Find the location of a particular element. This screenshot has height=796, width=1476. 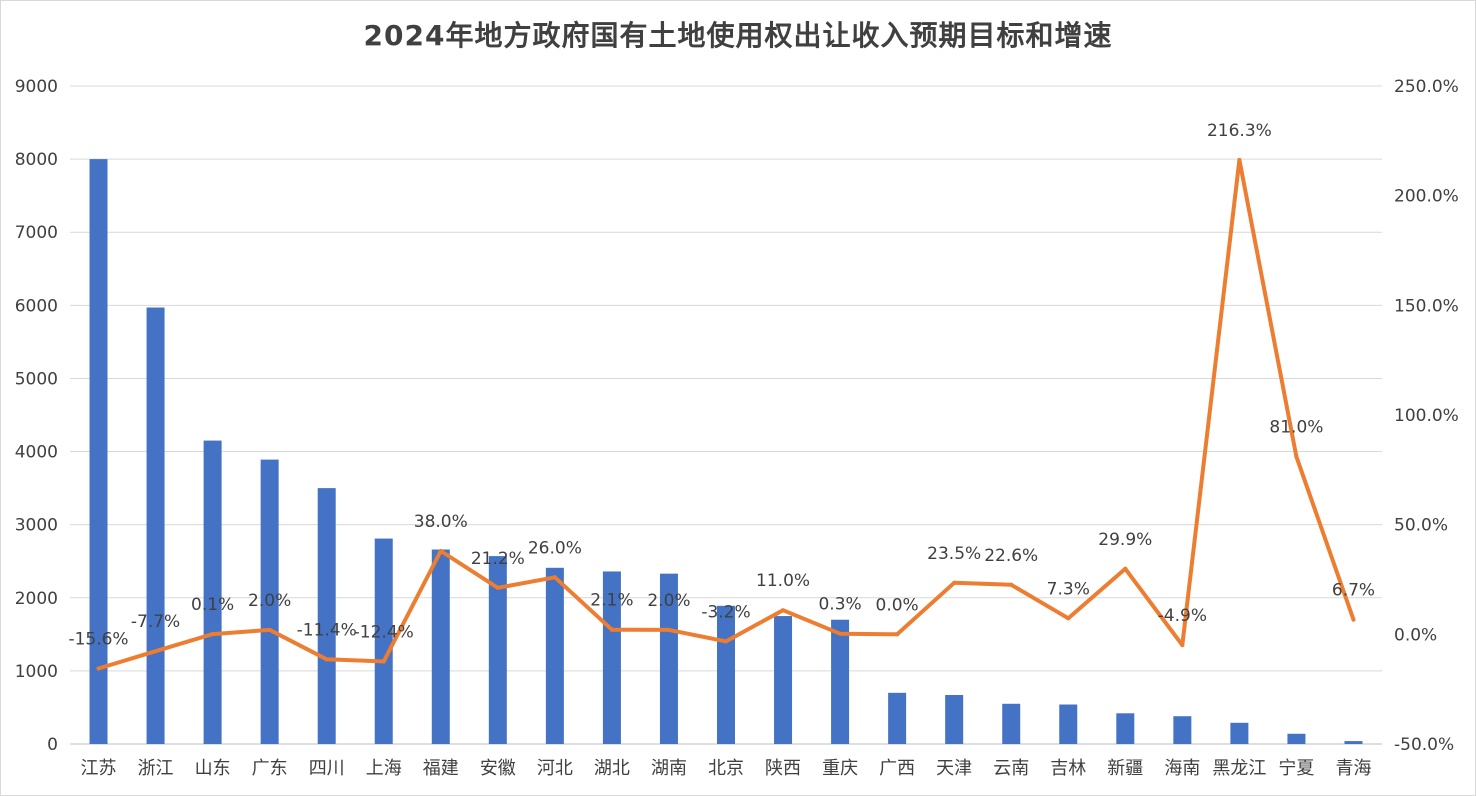

category-label: 云南 is located at coordinates (1011, 768).